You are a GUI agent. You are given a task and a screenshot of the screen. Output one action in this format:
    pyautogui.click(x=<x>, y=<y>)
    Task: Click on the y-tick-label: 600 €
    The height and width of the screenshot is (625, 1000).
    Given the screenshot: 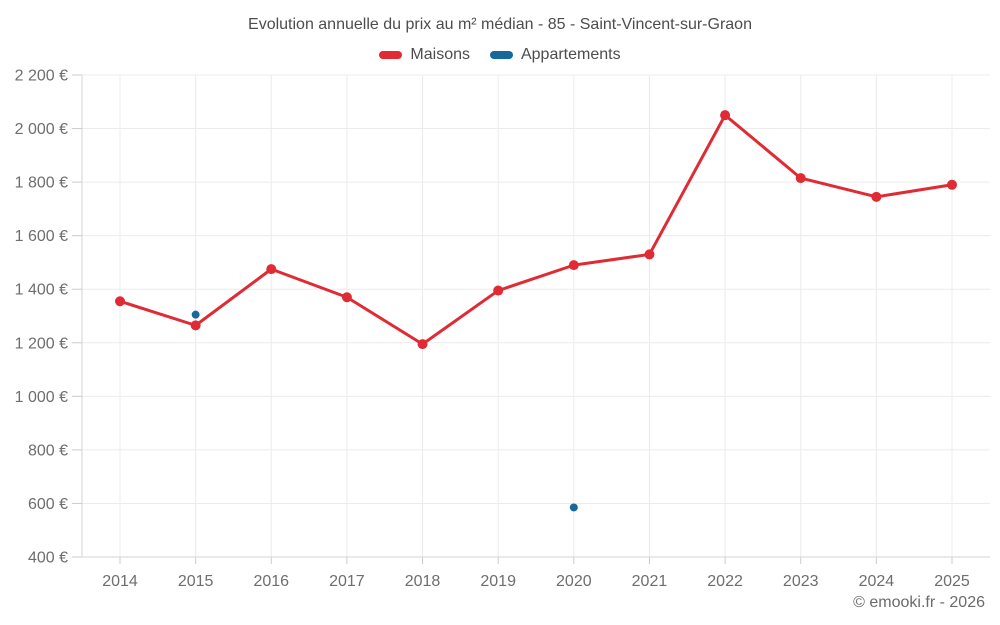 What is the action you would take?
    pyautogui.click(x=48, y=504)
    